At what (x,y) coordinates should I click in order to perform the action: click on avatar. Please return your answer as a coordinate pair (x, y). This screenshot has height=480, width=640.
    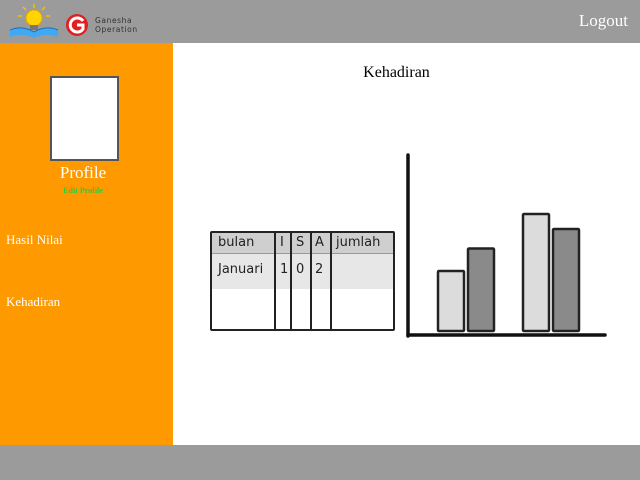
    Looking at the image, I should click on (84, 118).